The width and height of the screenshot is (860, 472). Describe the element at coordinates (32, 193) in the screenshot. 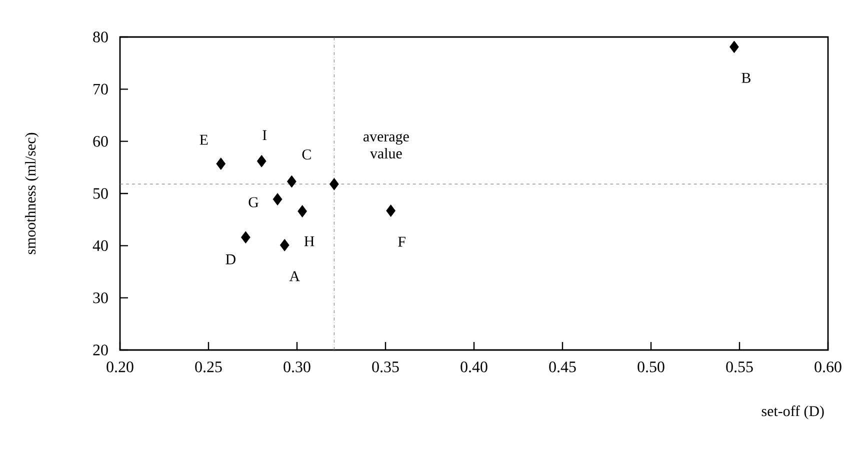

I see `y-axis-title: smoothness (ml/sec)` at that location.